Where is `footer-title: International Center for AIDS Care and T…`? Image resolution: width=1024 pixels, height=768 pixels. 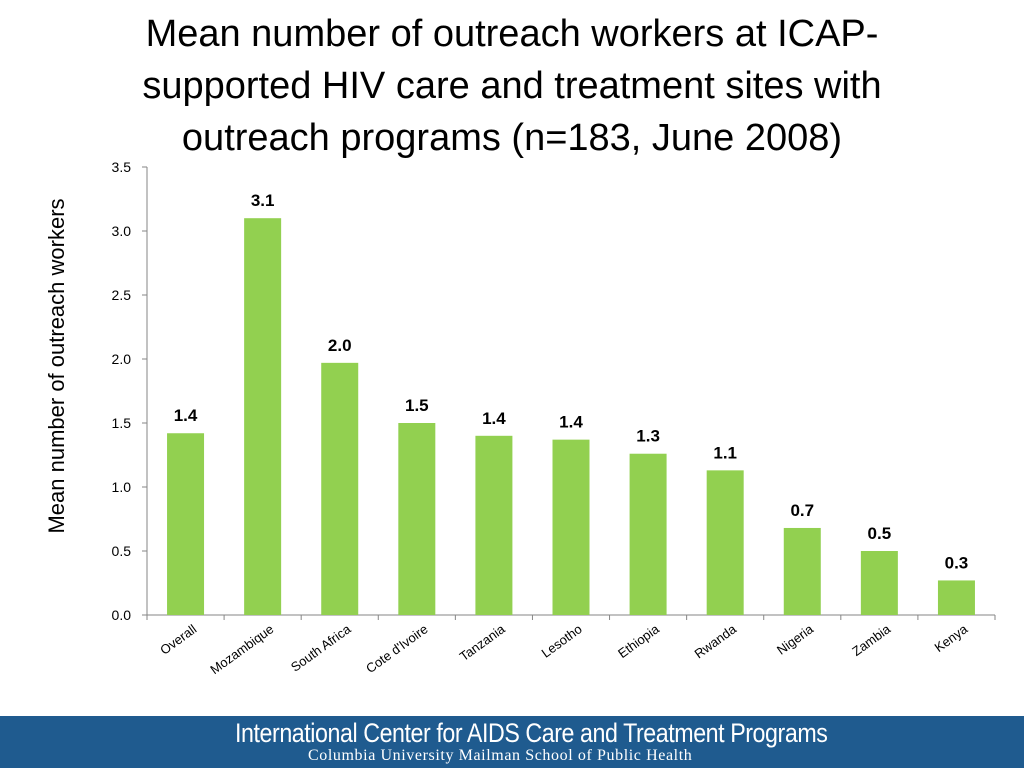
footer-title: International Center for AIDS Care and T… is located at coordinates (531, 733).